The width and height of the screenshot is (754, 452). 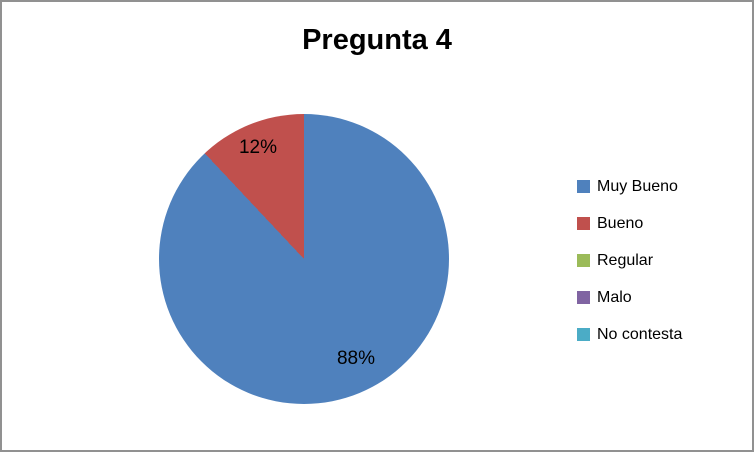 What do you see at coordinates (356, 358) in the screenshot?
I see `data-label-muy-bueno: 88%` at bounding box center [356, 358].